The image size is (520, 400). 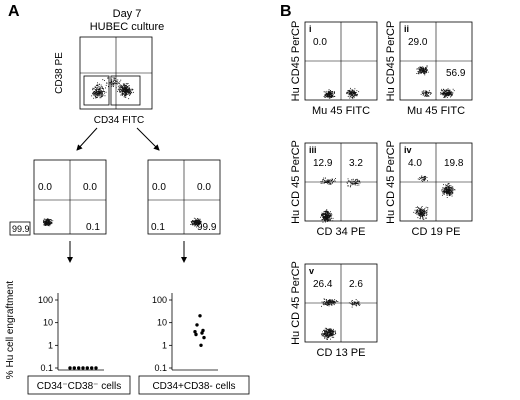 I want to click on right-plot-q-ul: 0.0, so click(x=159, y=187).